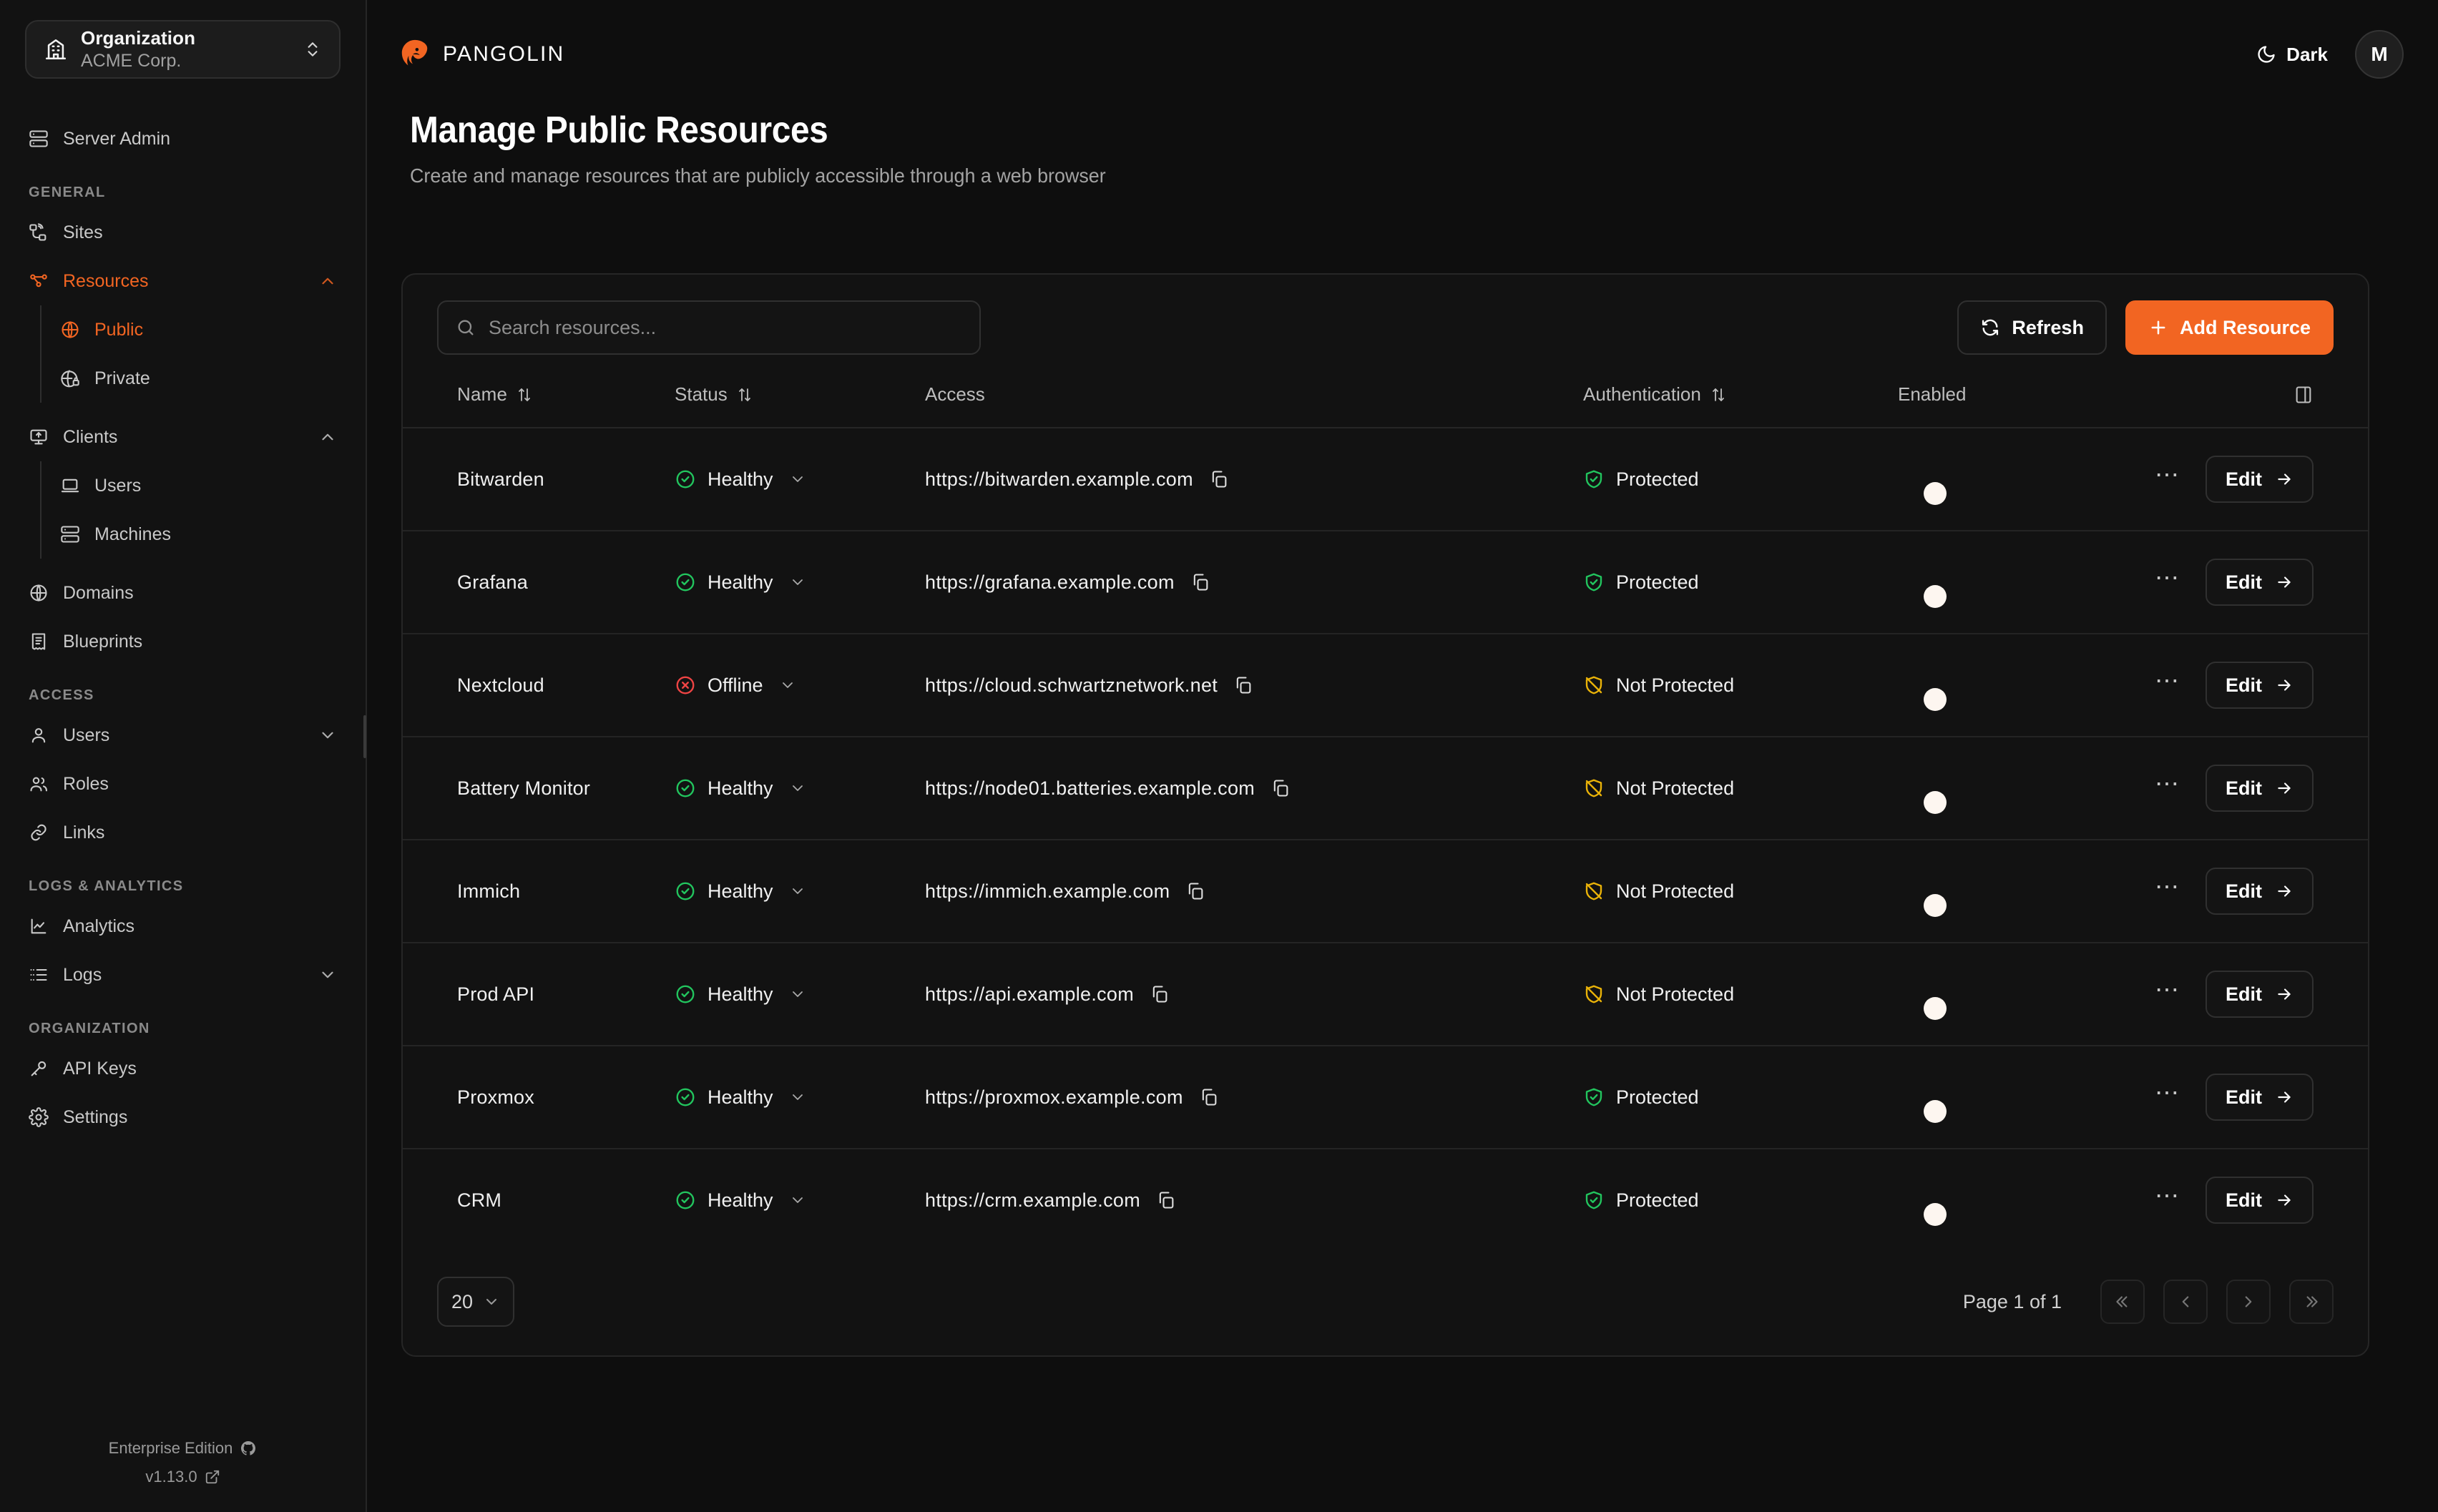  Describe the element at coordinates (2303, 395) in the screenshot. I see `column-settings-icon` at that location.